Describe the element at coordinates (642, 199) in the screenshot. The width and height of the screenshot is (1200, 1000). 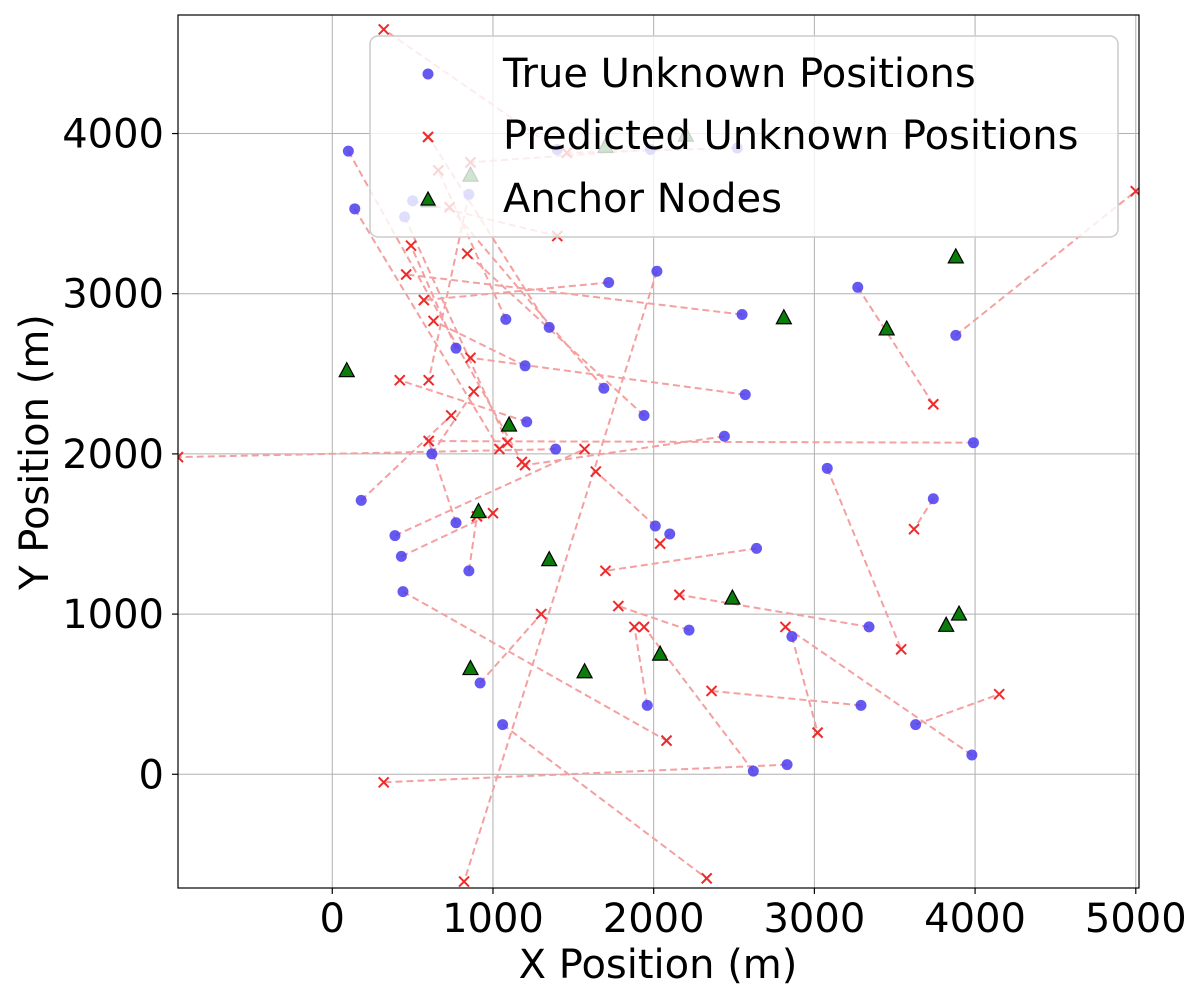
I see `legend-anchor-label: Anchor Nodes` at that location.